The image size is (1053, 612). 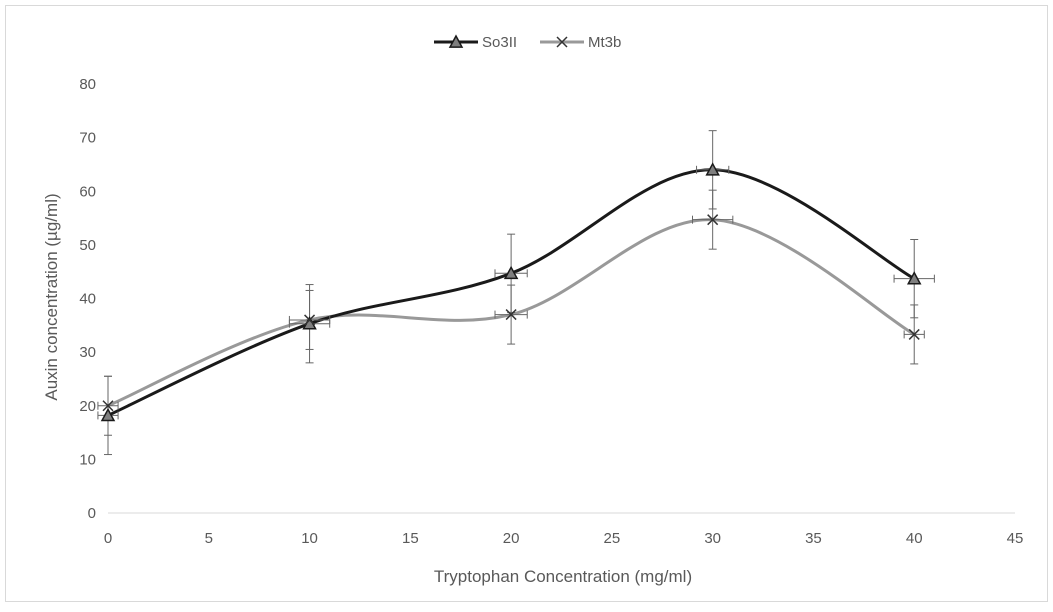 What do you see at coordinates (612, 538) in the screenshot?
I see `x-tick-label: 25` at bounding box center [612, 538].